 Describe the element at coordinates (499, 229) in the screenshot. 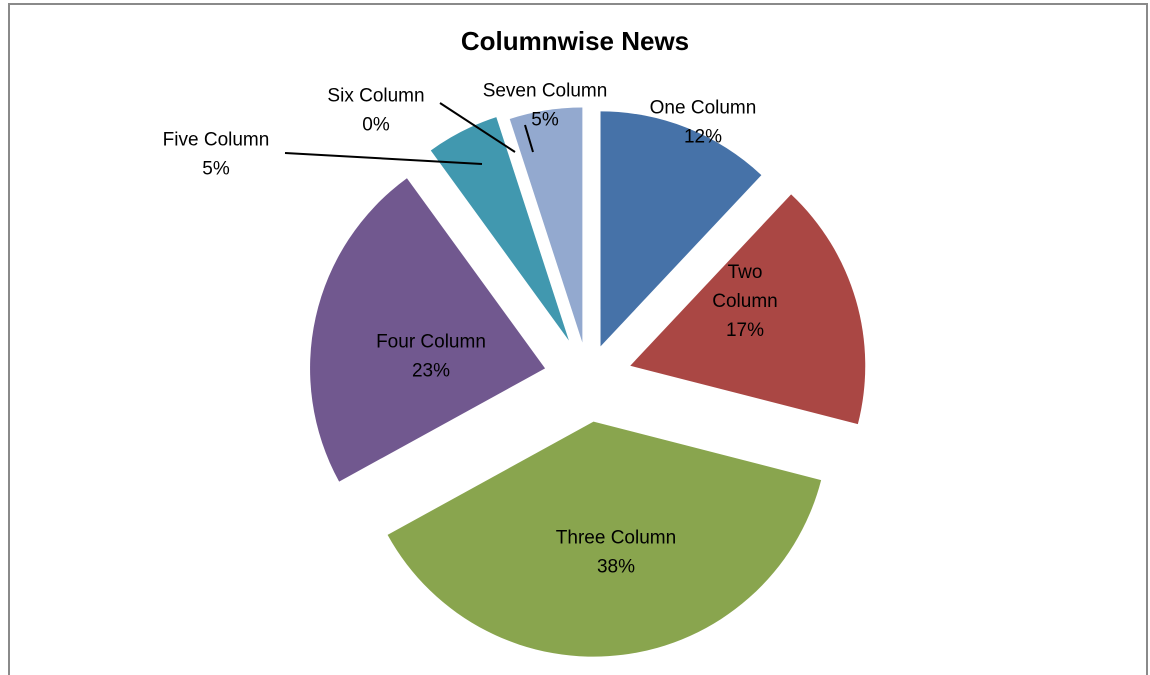

I see `pie-slice-five-column` at that location.